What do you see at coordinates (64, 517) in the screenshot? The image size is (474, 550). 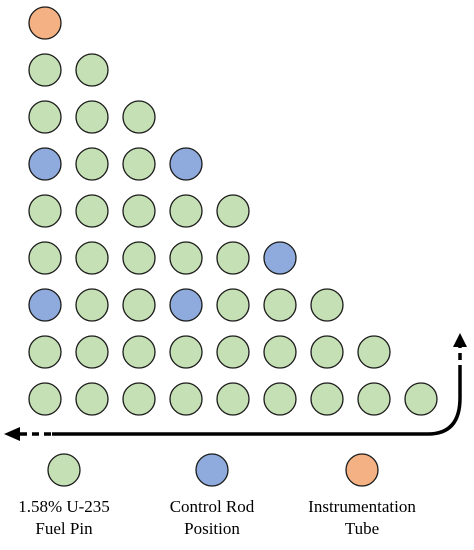 I see `legend-fuel-label: 1.58% U-235 Fuel Pin` at bounding box center [64, 517].